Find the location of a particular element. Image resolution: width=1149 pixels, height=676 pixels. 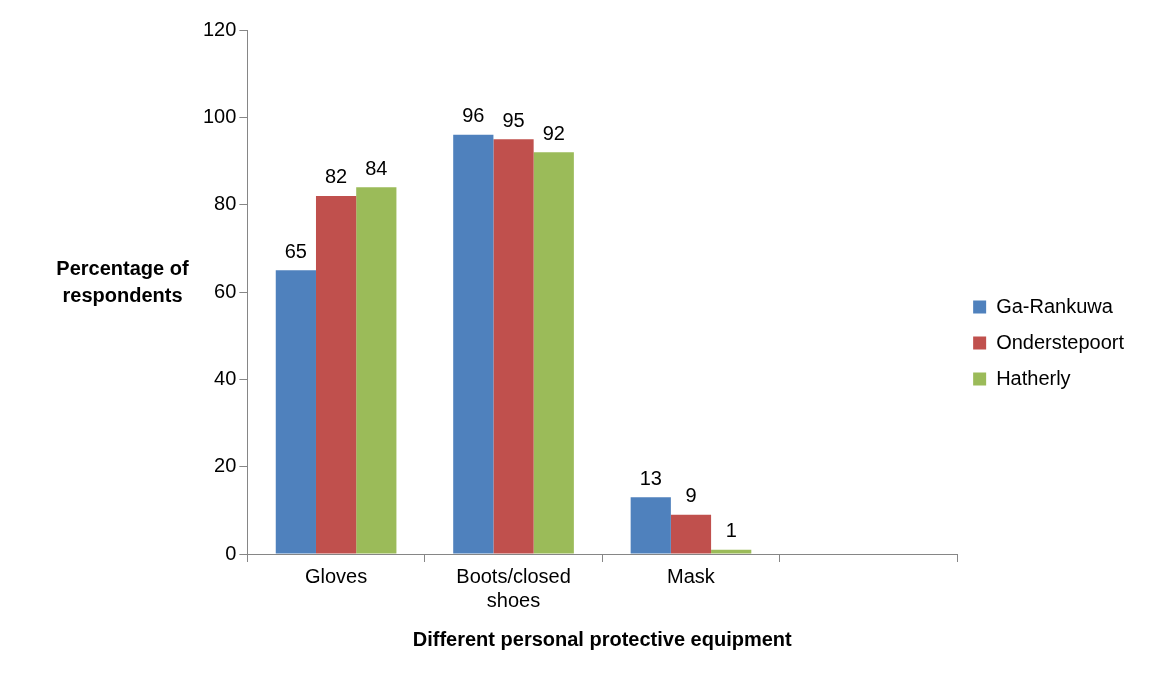

data-label: 84 is located at coordinates (376, 167).